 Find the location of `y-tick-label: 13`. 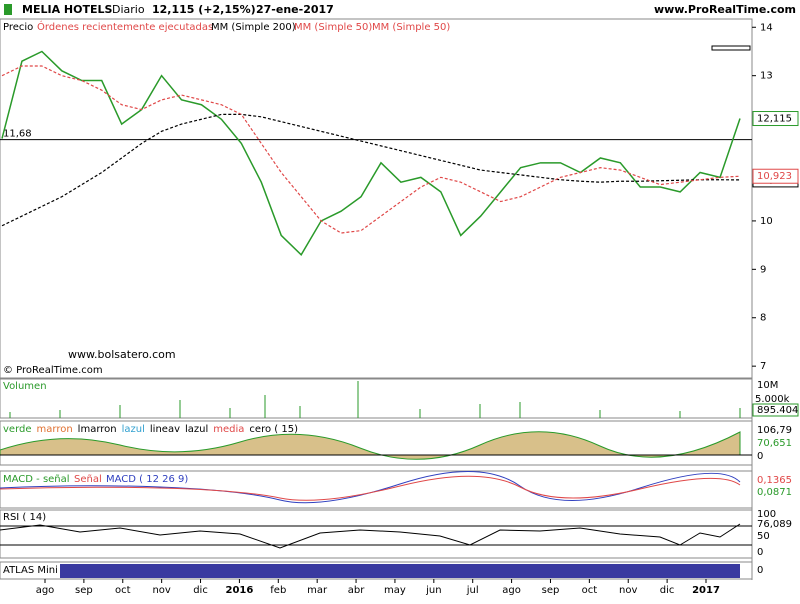

y-tick-label: 13 is located at coordinates (766, 76).